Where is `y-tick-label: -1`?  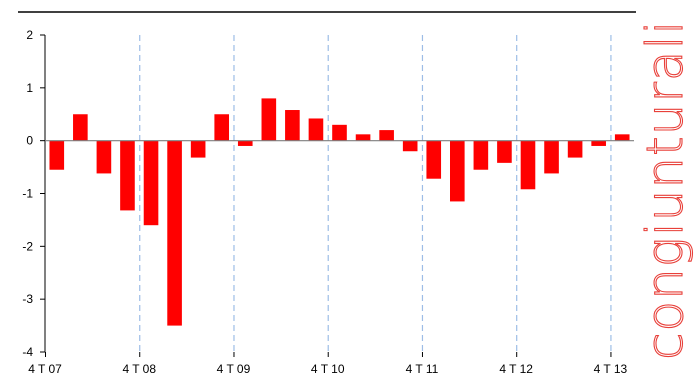 y-tick-label: -1 is located at coordinates (27, 194).